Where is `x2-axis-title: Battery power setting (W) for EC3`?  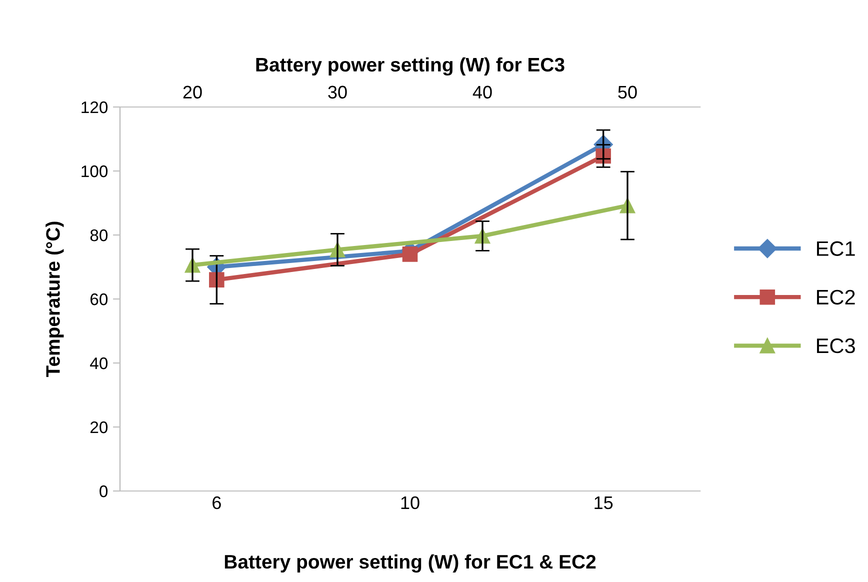 x2-axis-title: Battery power setting (W) for EC3 is located at coordinates (410, 66).